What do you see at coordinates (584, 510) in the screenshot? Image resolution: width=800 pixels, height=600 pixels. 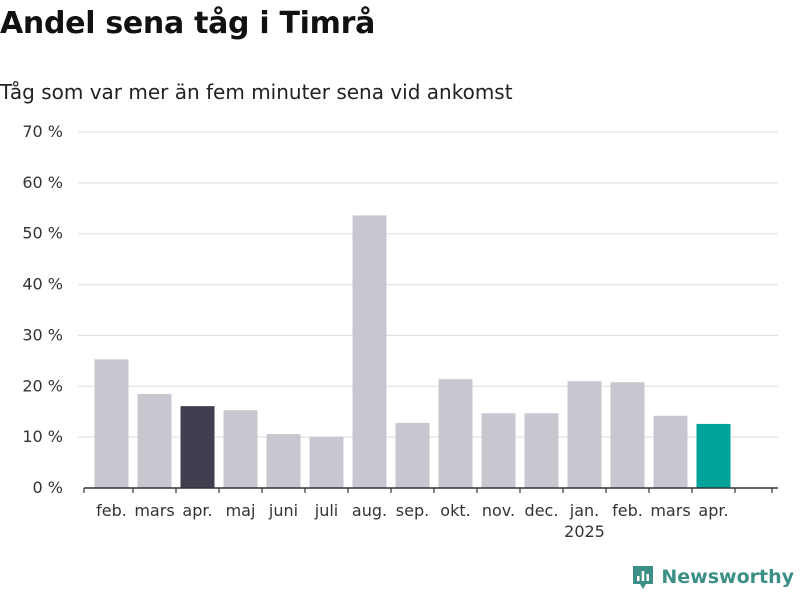 I see `x-tick-label: jan.` at bounding box center [584, 510].